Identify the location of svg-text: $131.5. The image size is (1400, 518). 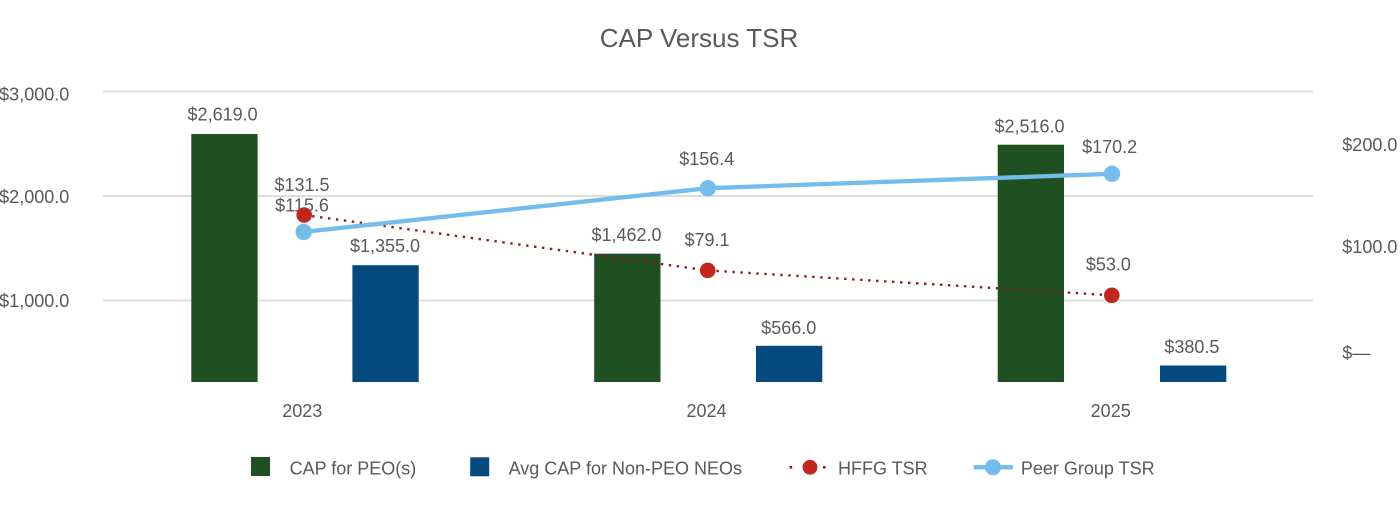
(301, 185).